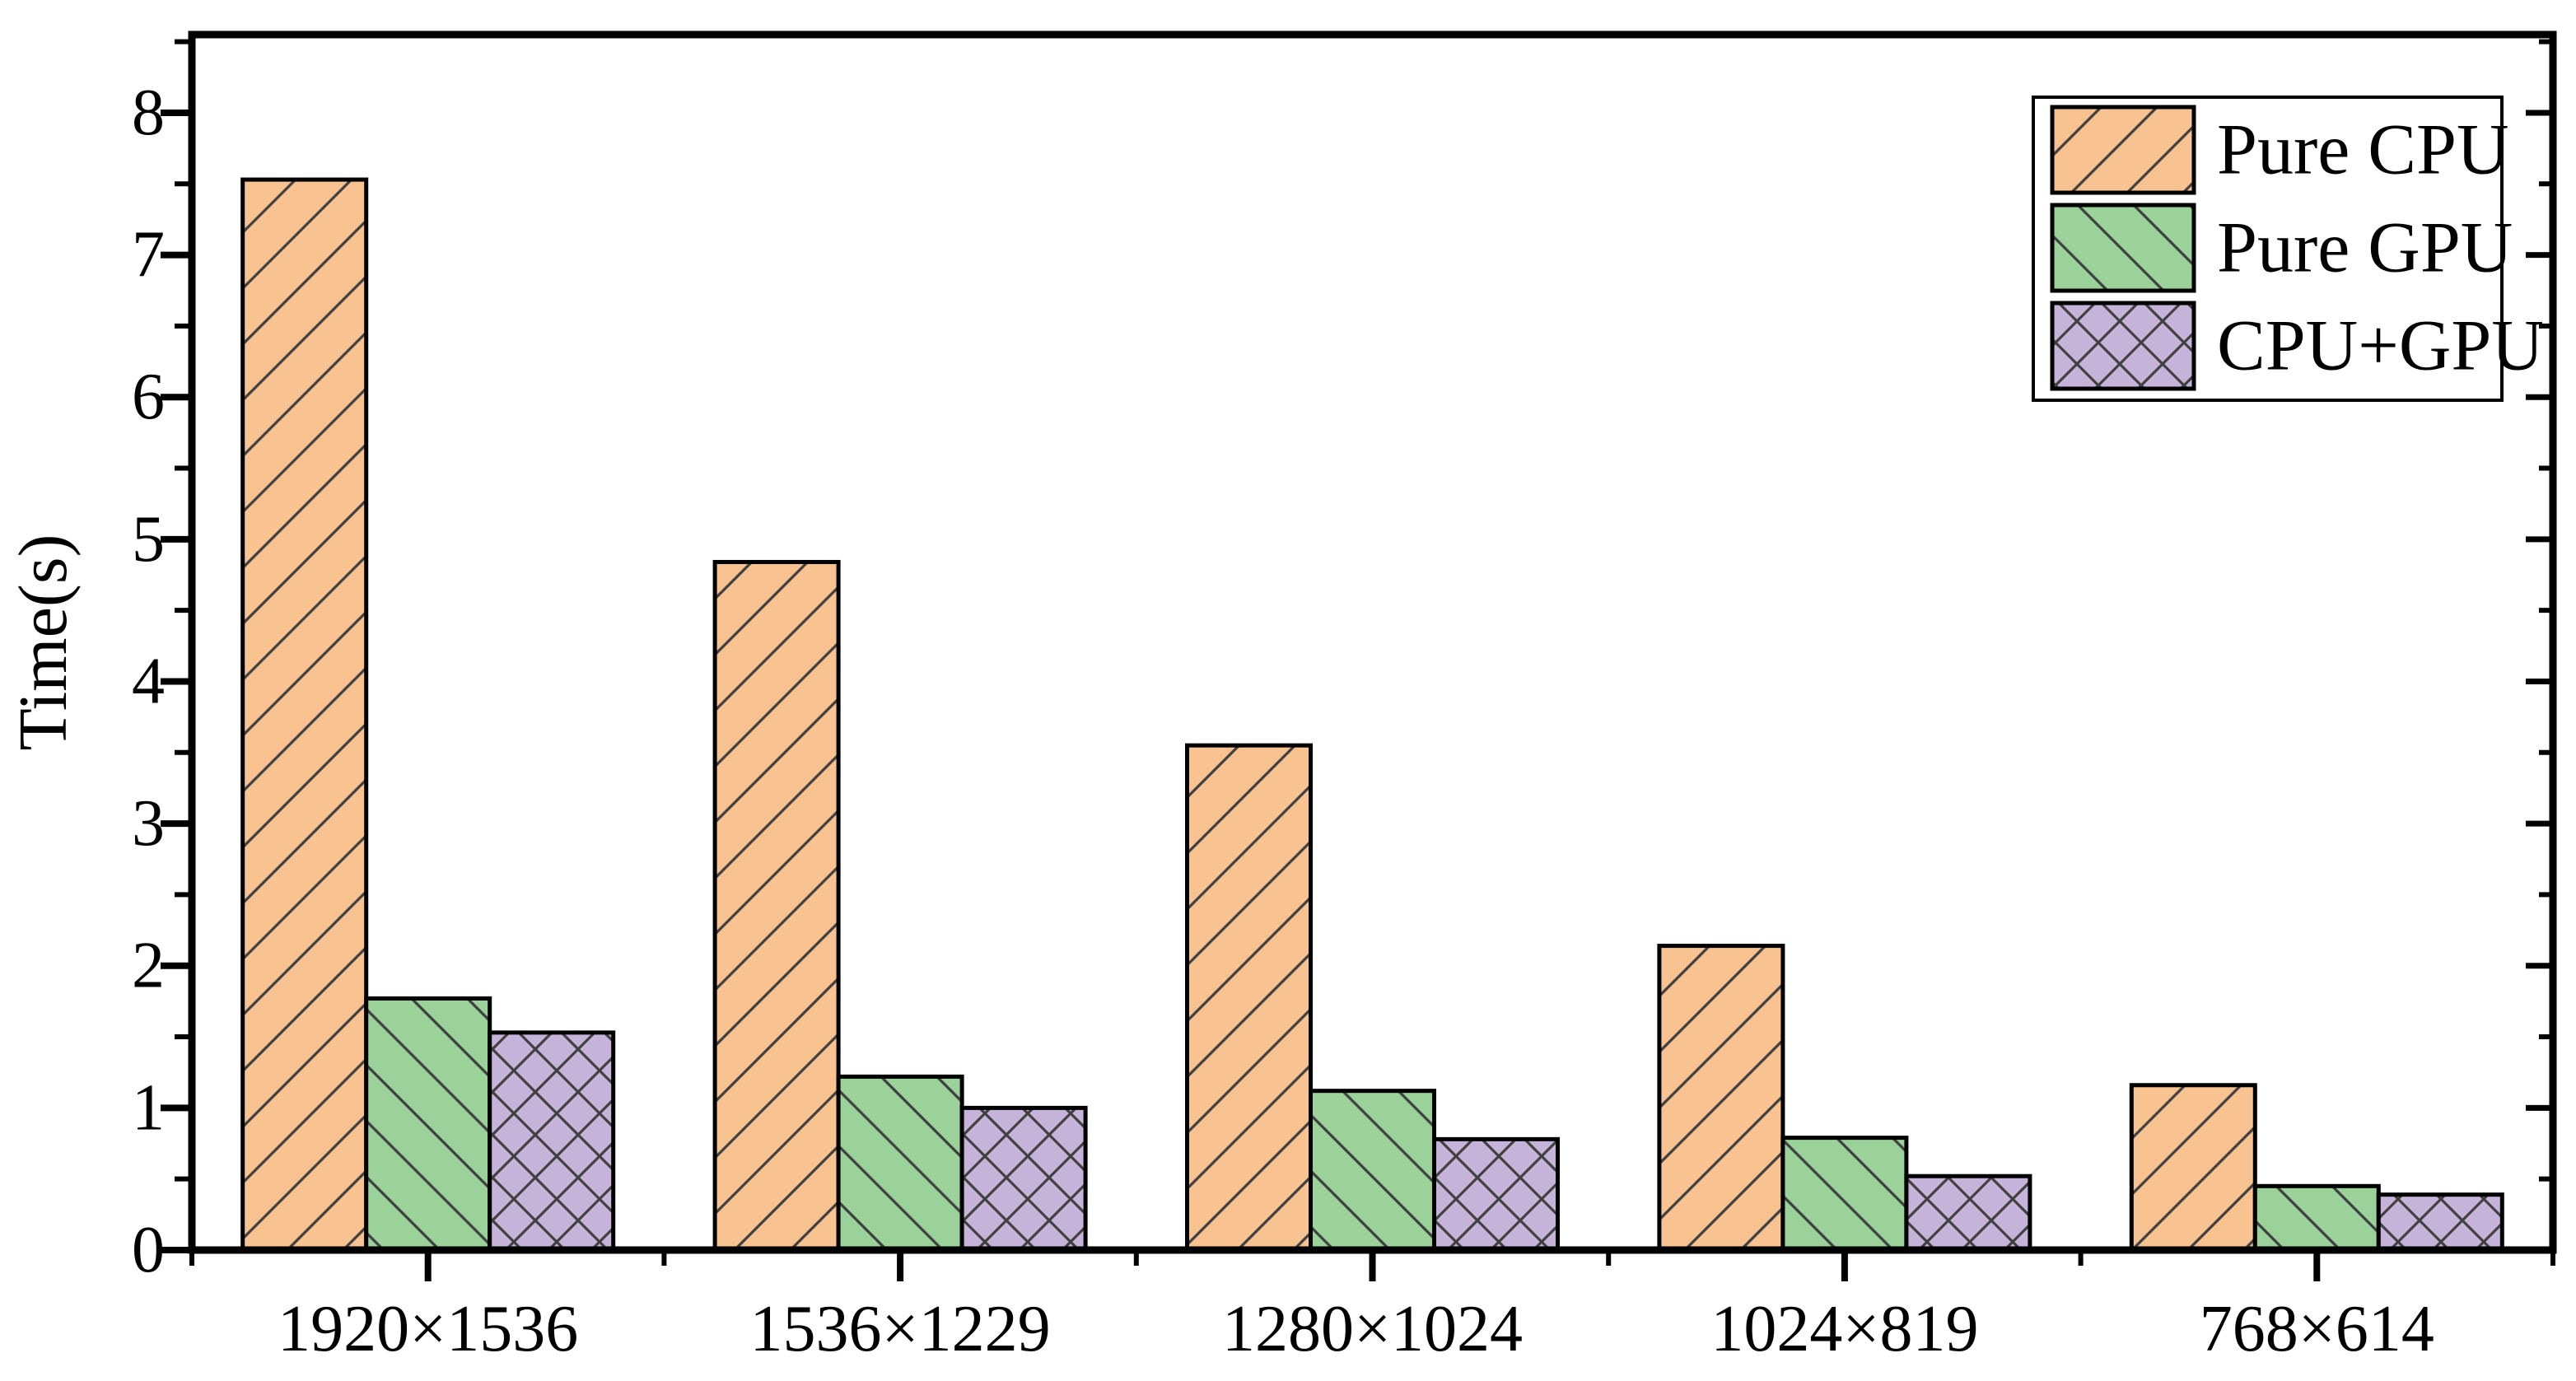 This screenshot has height=1381, width=2576. What do you see at coordinates (148, 1250) in the screenshot?
I see `y-tick-label: 0` at bounding box center [148, 1250].